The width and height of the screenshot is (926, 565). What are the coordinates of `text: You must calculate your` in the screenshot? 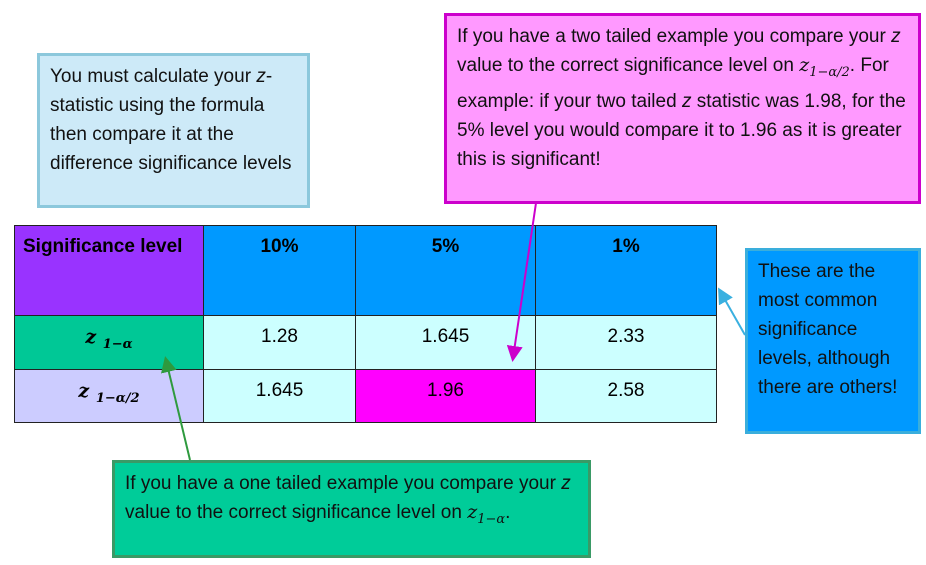 It's located at (153, 76).